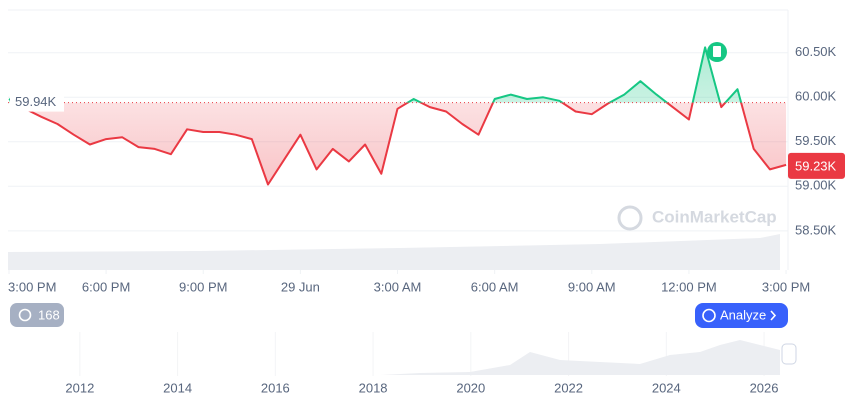 Image resolution: width=860 pixels, height=401 pixels. Describe the element at coordinates (789, 354) in the screenshot. I see `navigator-handle` at that location.